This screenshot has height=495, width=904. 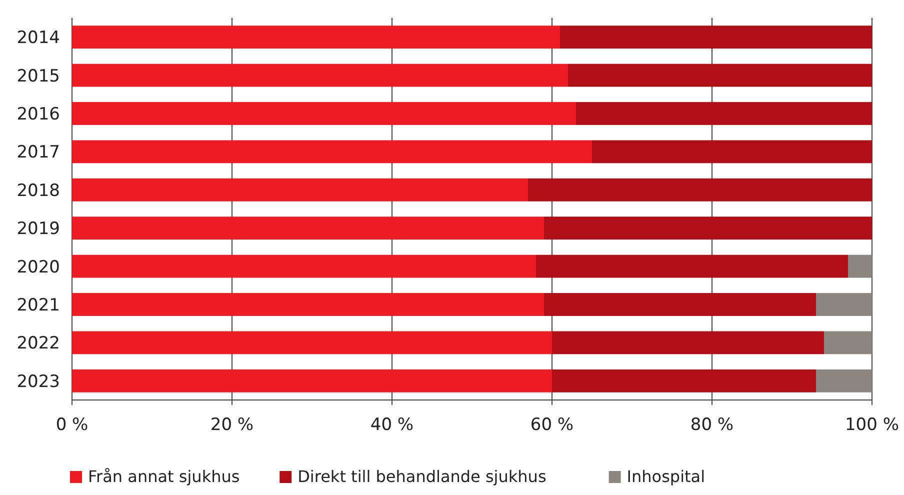 I want to click on x-tick-label: 80 %, so click(x=712, y=425).